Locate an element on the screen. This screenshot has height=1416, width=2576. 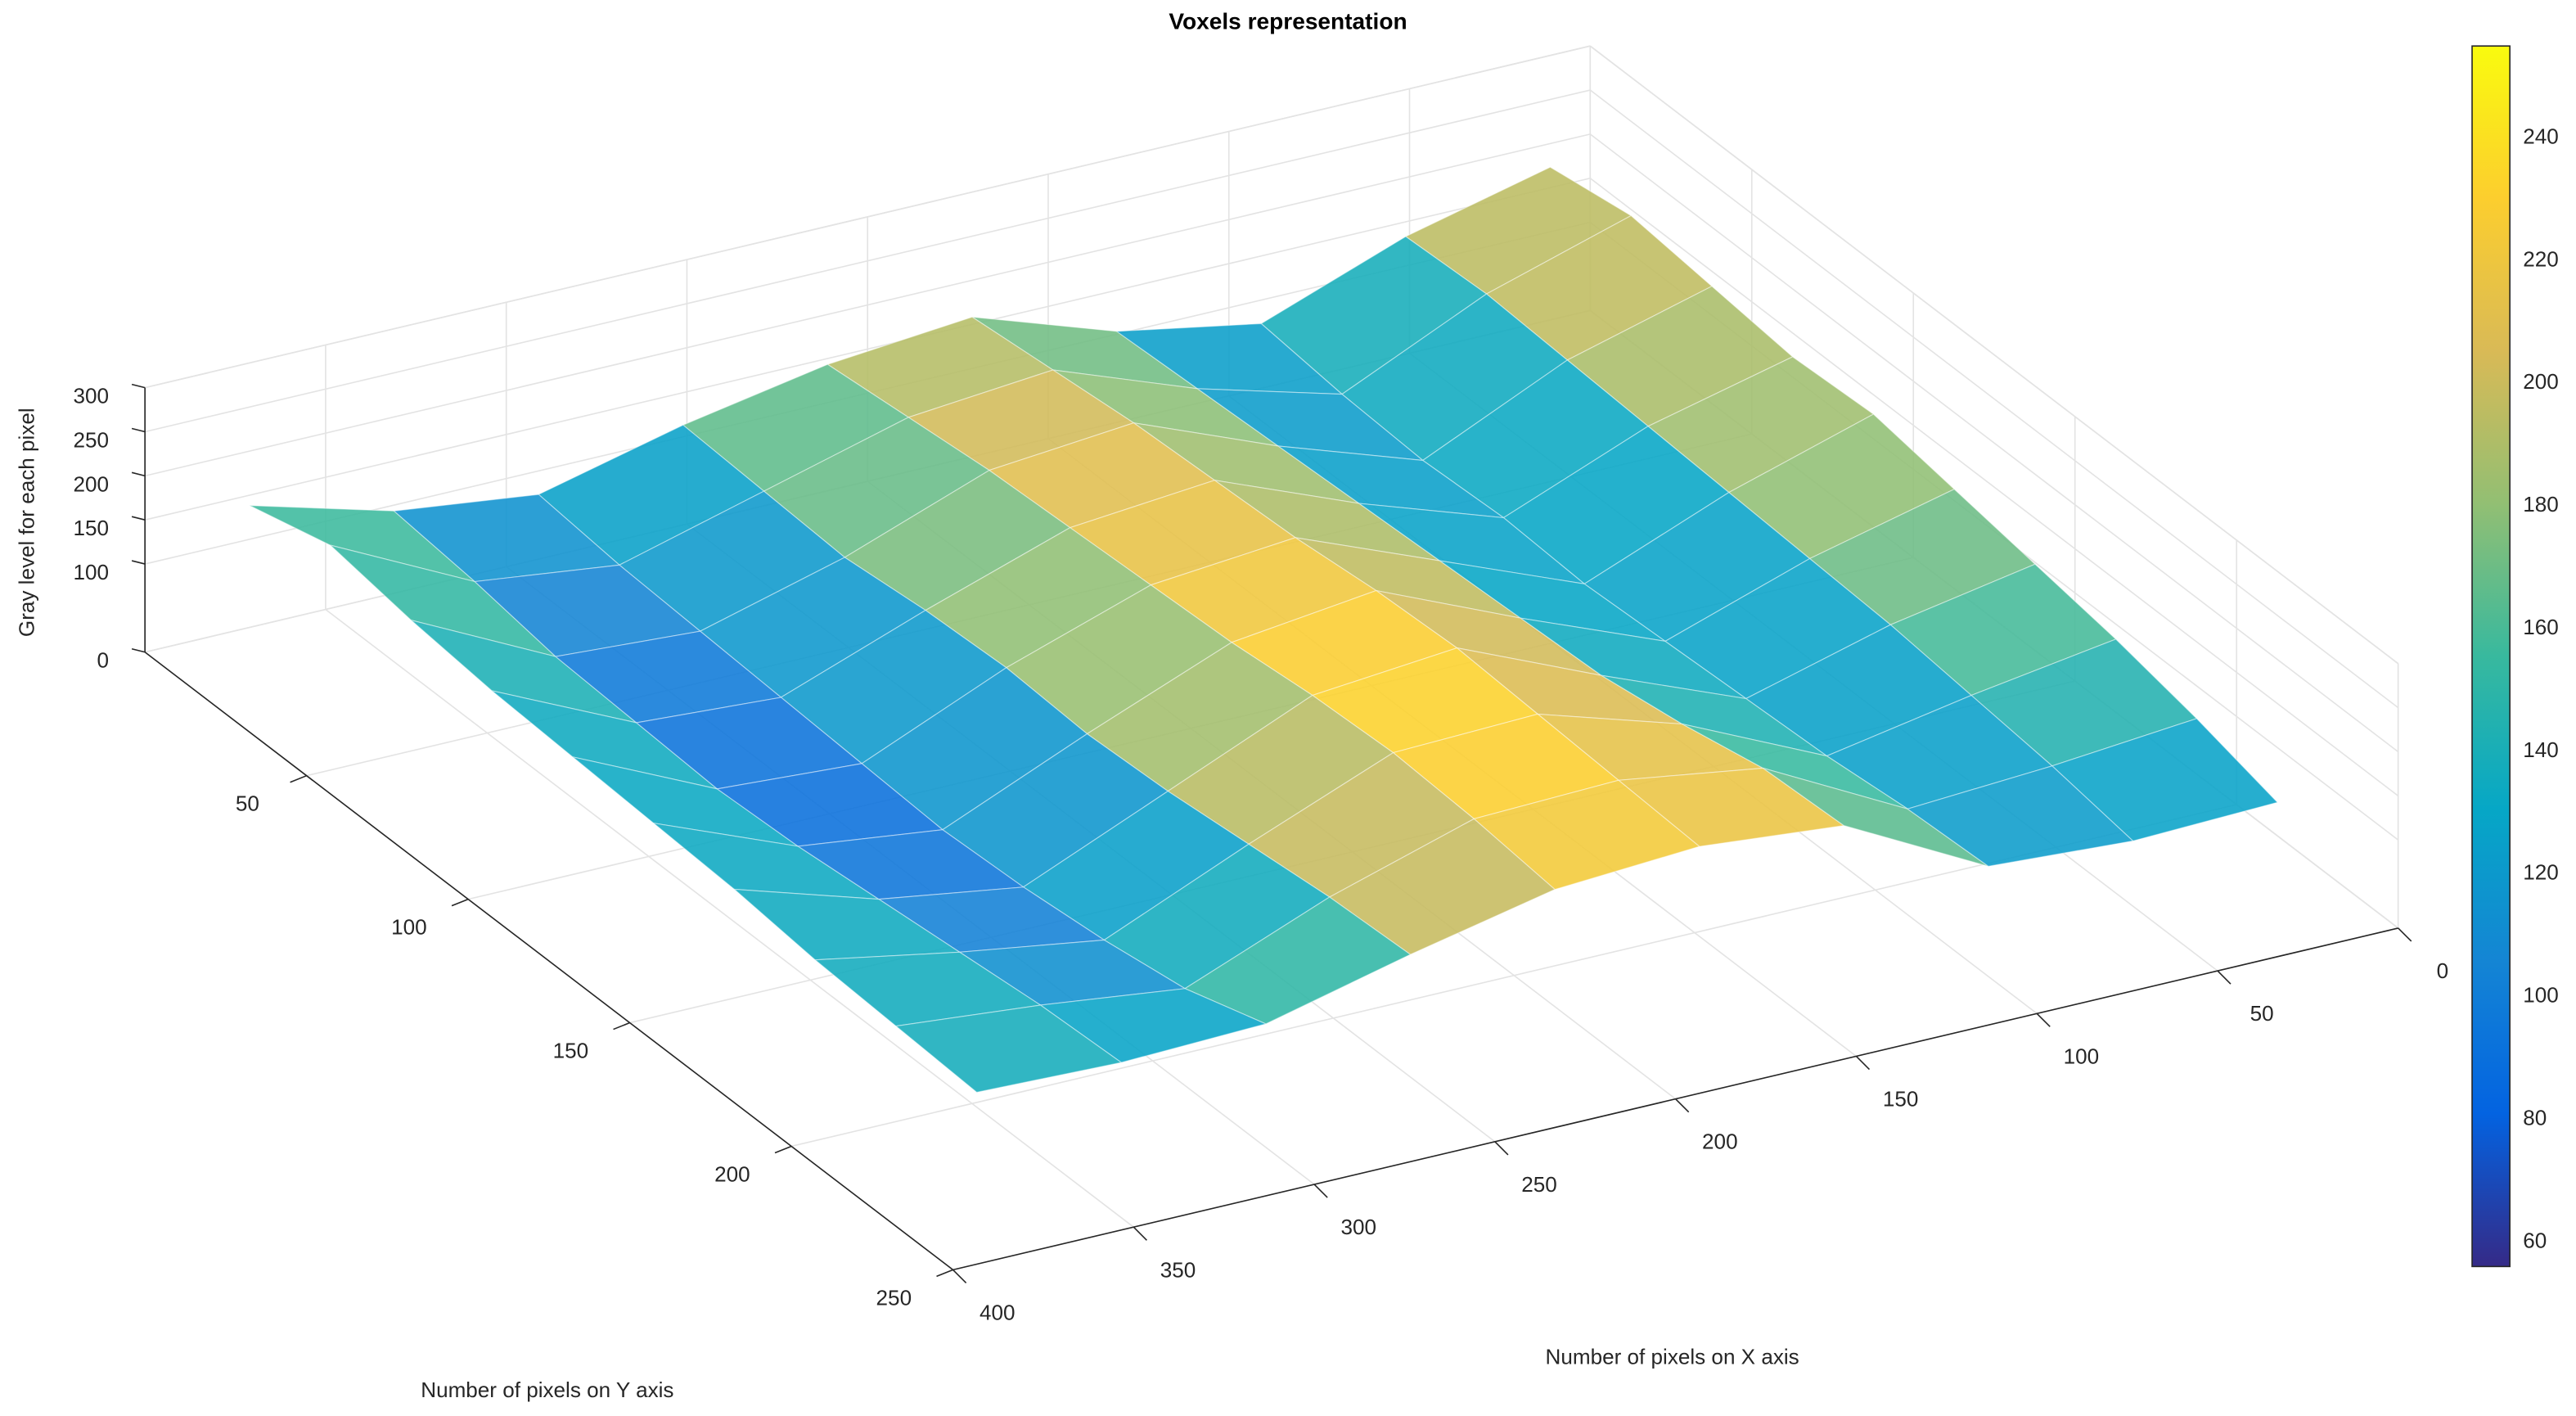
colorbar-tick-label: 140 is located at coordinates (2541, 749).